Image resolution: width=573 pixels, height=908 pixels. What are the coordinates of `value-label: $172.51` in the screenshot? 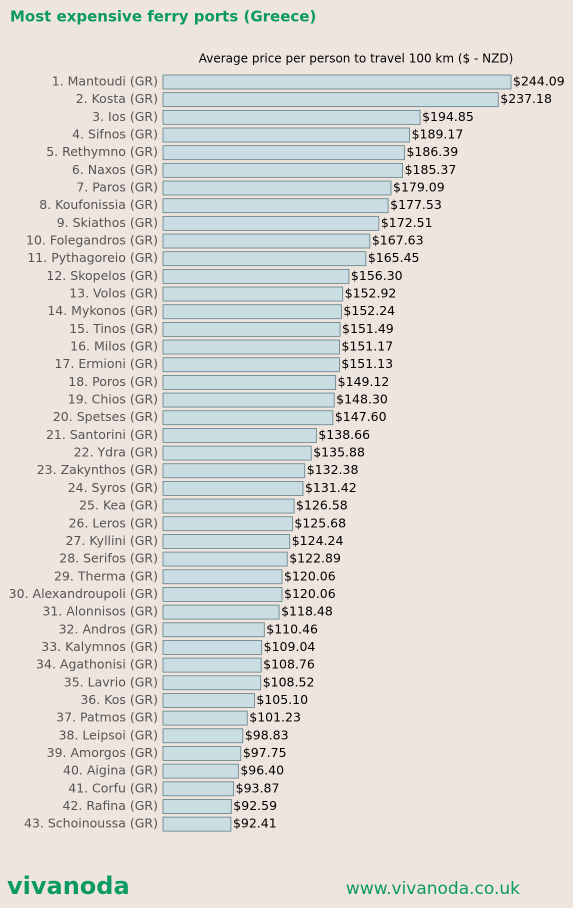 It's located at (407, 222).